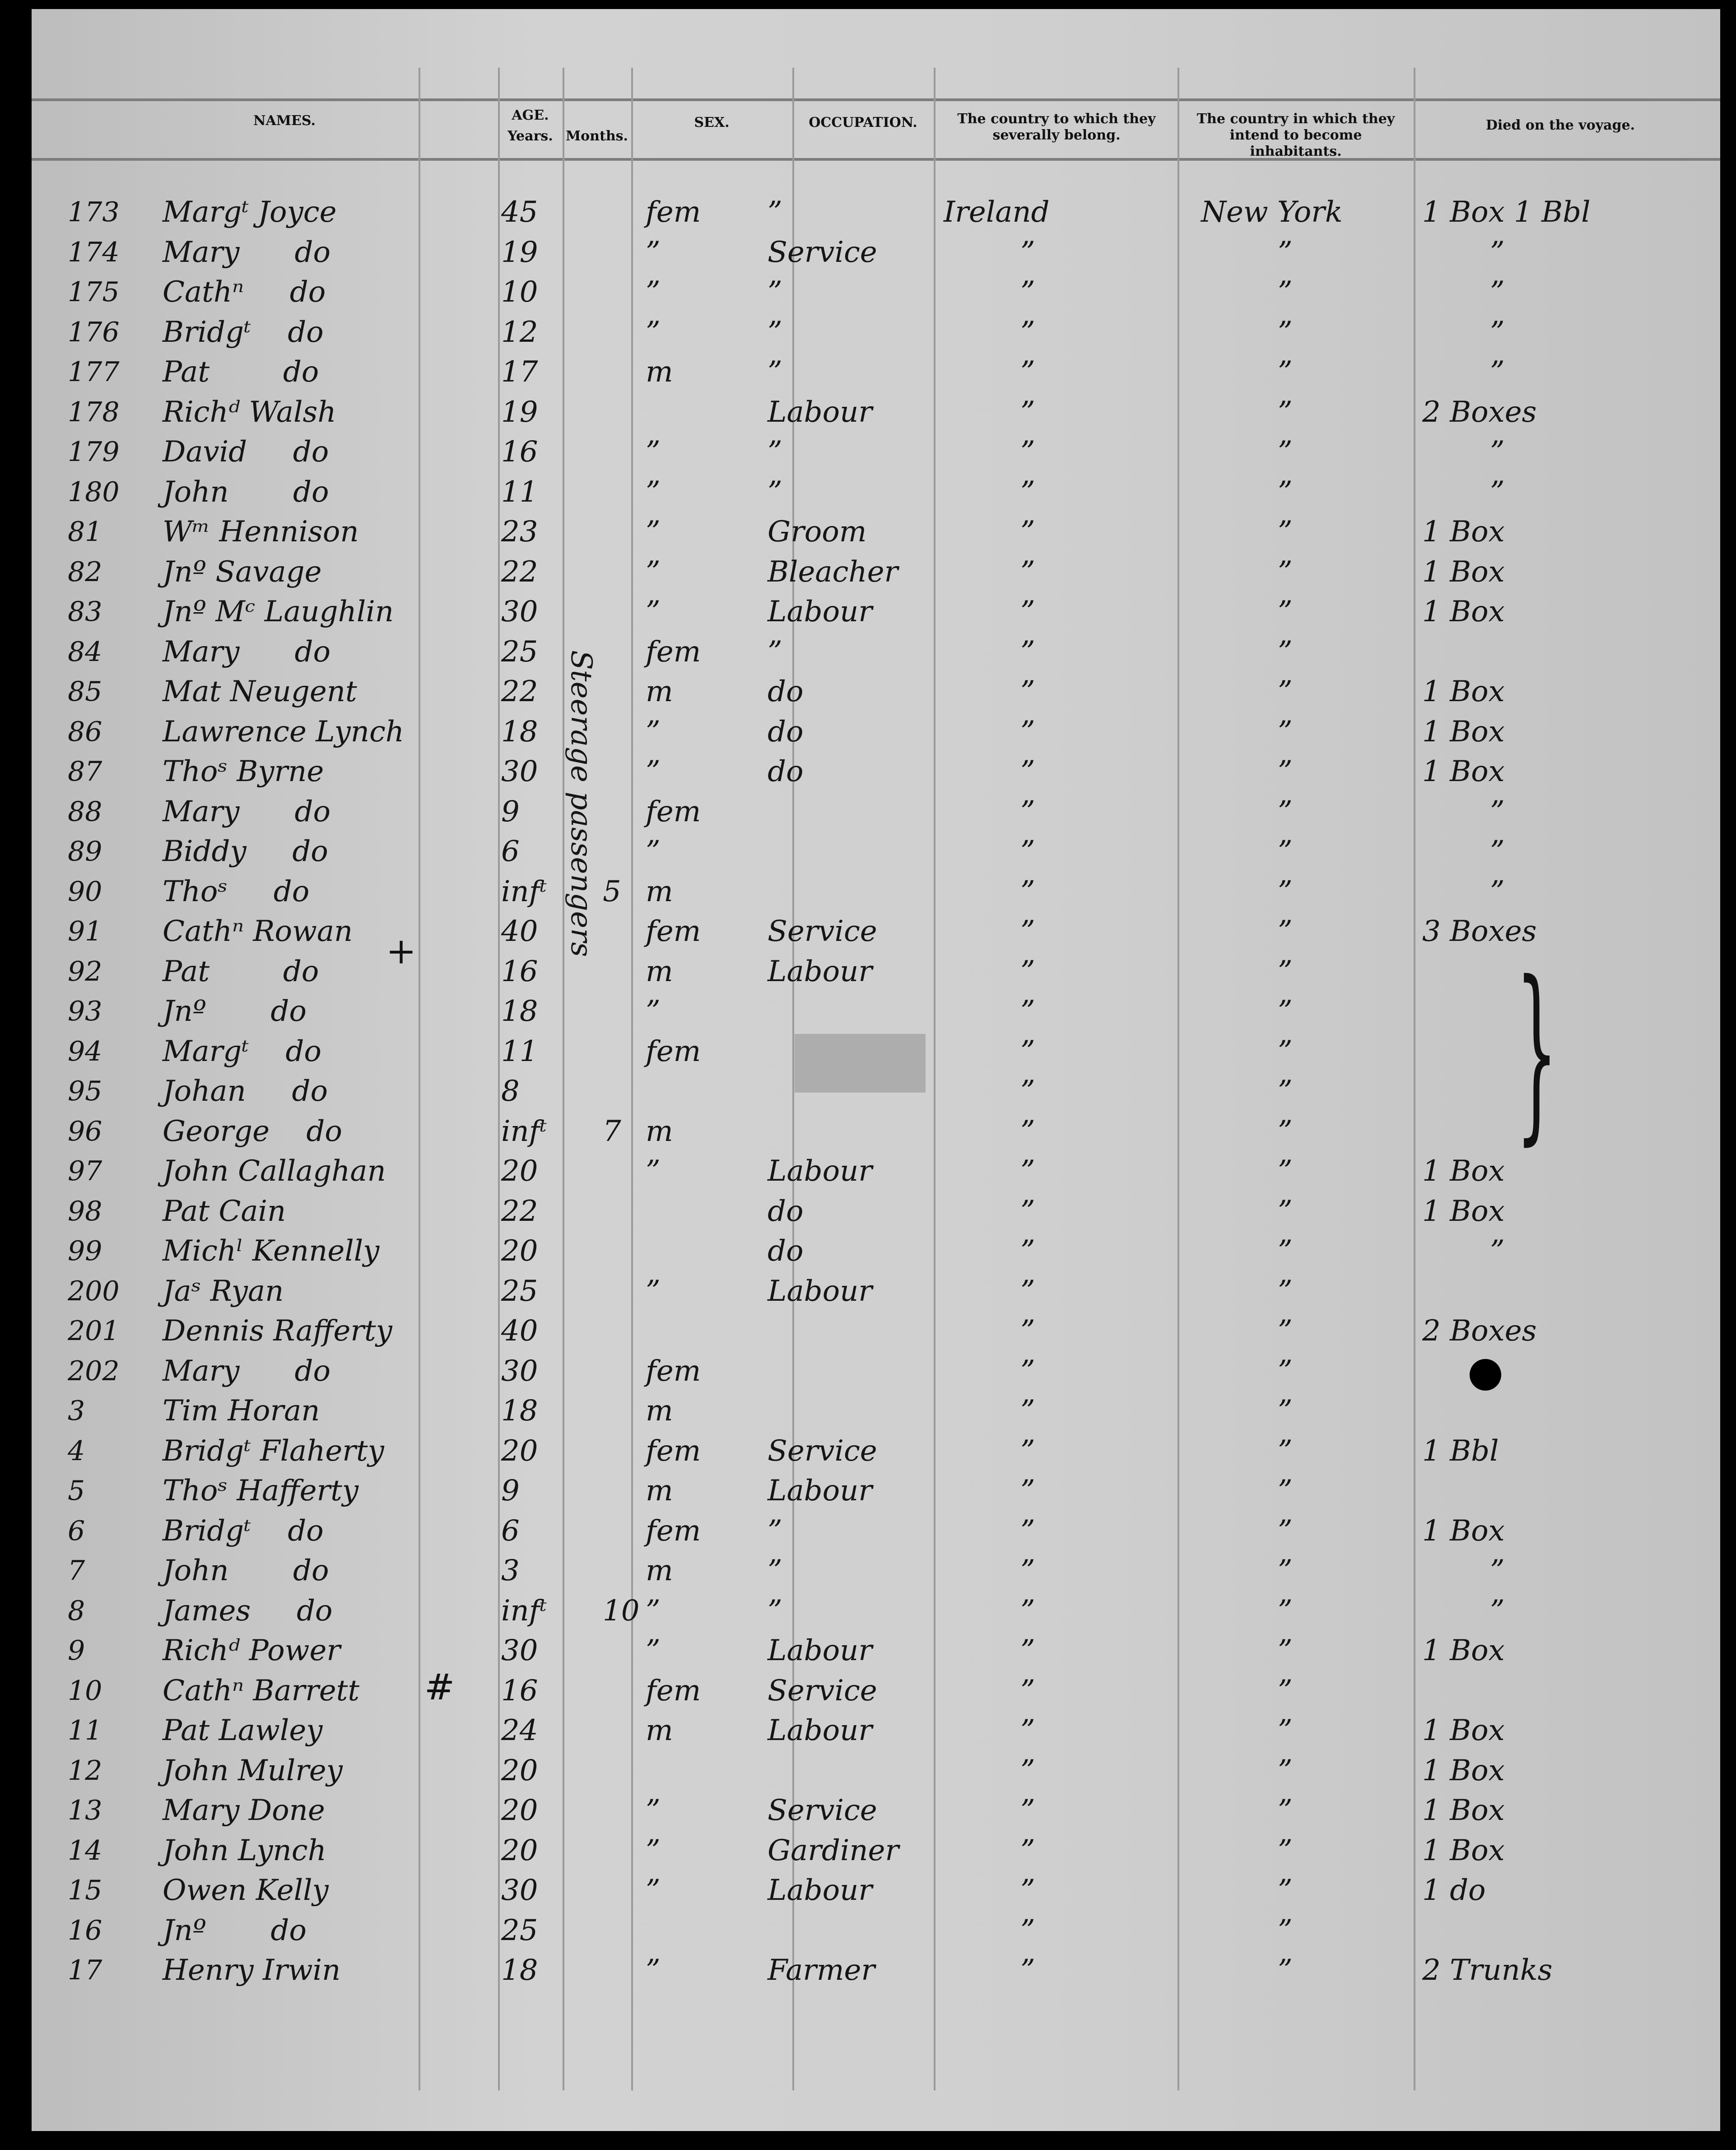 The height and width of the screenshot is (2150, 1736). Describe the element at coordinates (1560, 125) in the screenshot. I see `header-died: Died on the voyage.` at that location.